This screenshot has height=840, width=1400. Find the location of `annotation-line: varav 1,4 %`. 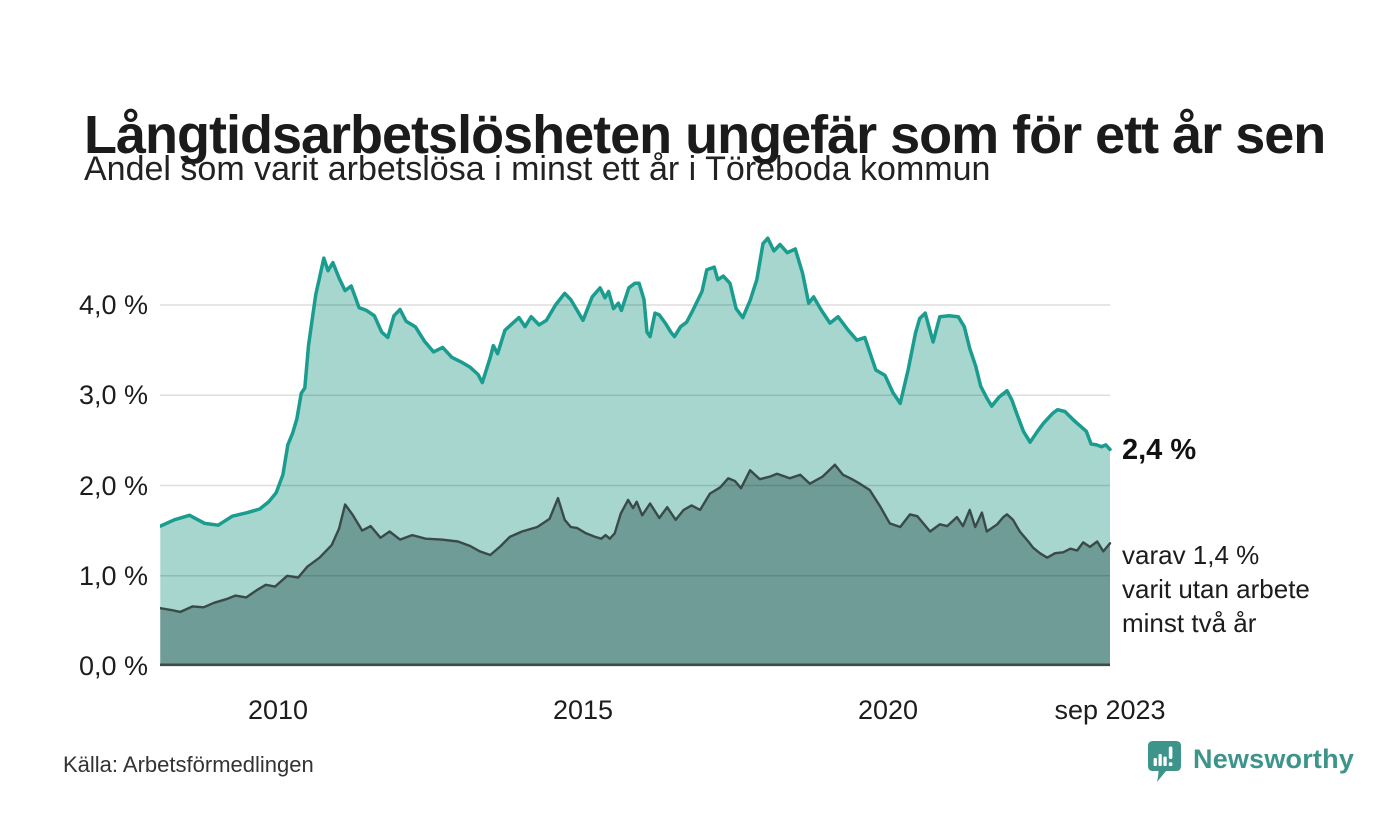

annotation-line: varav 1,4 % is located at coordinates (1191, 555).